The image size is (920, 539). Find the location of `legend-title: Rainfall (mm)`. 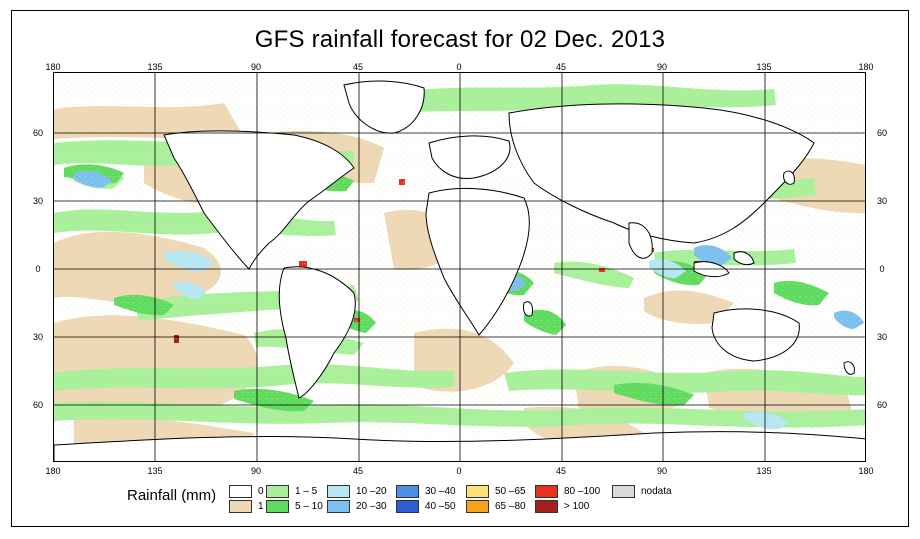

legend-title: Rainfall (mm) is located at coordinates (172, 495).